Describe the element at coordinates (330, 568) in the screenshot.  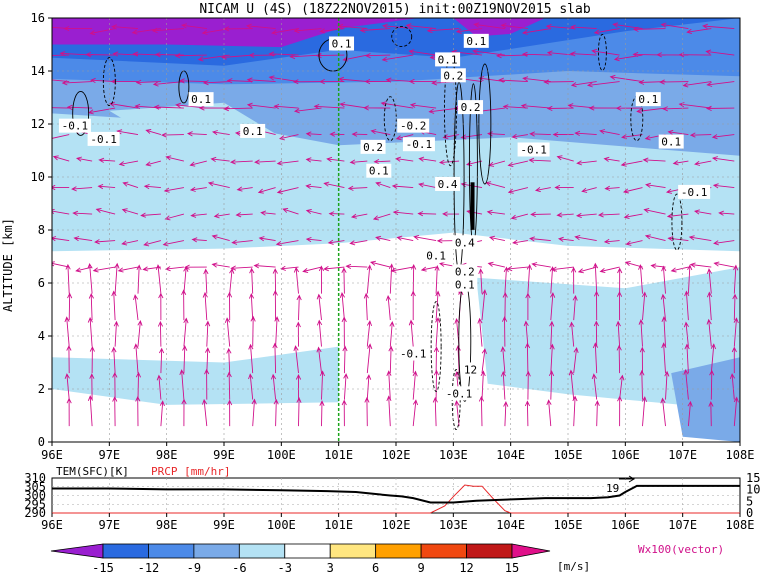
I see `colorbar-tick-label: 3` at that location.